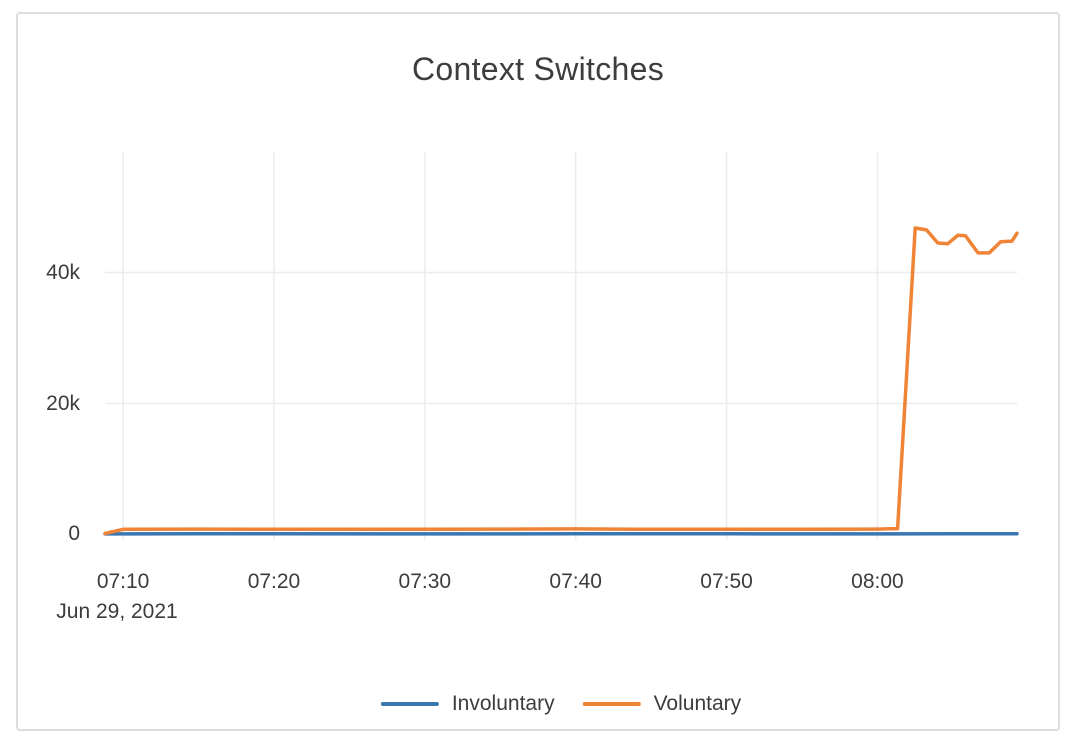  I want to click on x-tick-label: 07:30, so click(425, 581).